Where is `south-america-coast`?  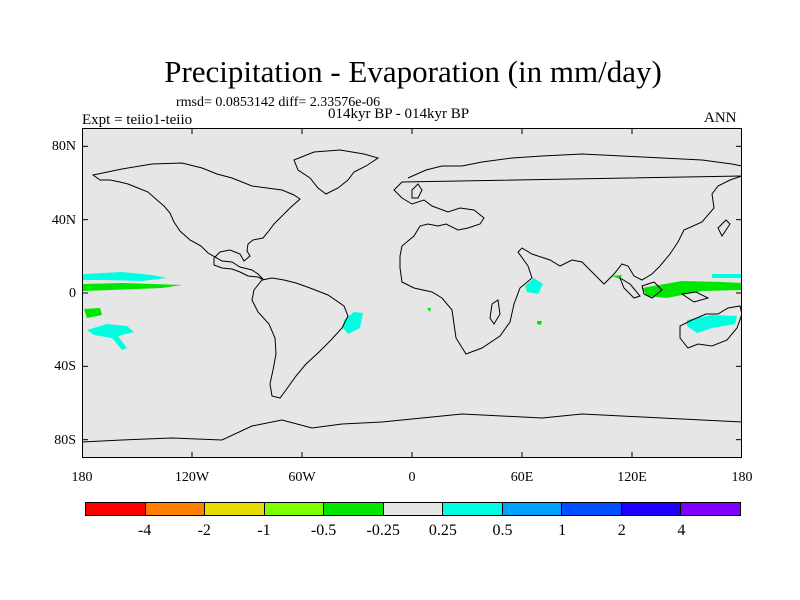 south-america-coast is located at coordinates (300, 338).